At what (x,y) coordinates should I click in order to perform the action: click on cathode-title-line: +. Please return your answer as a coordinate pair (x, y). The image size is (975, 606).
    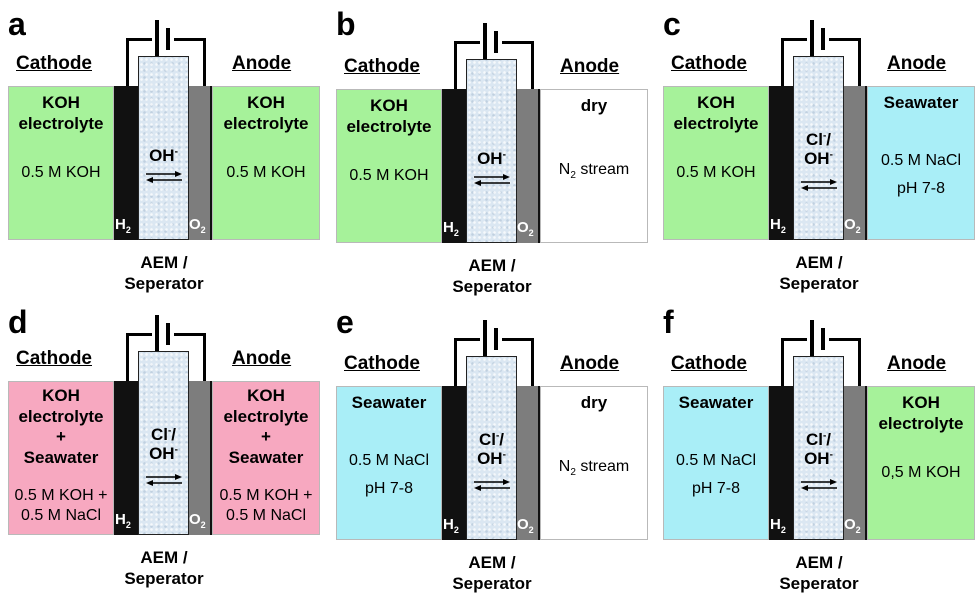
    Looking at the image, I should click on (61, 436).